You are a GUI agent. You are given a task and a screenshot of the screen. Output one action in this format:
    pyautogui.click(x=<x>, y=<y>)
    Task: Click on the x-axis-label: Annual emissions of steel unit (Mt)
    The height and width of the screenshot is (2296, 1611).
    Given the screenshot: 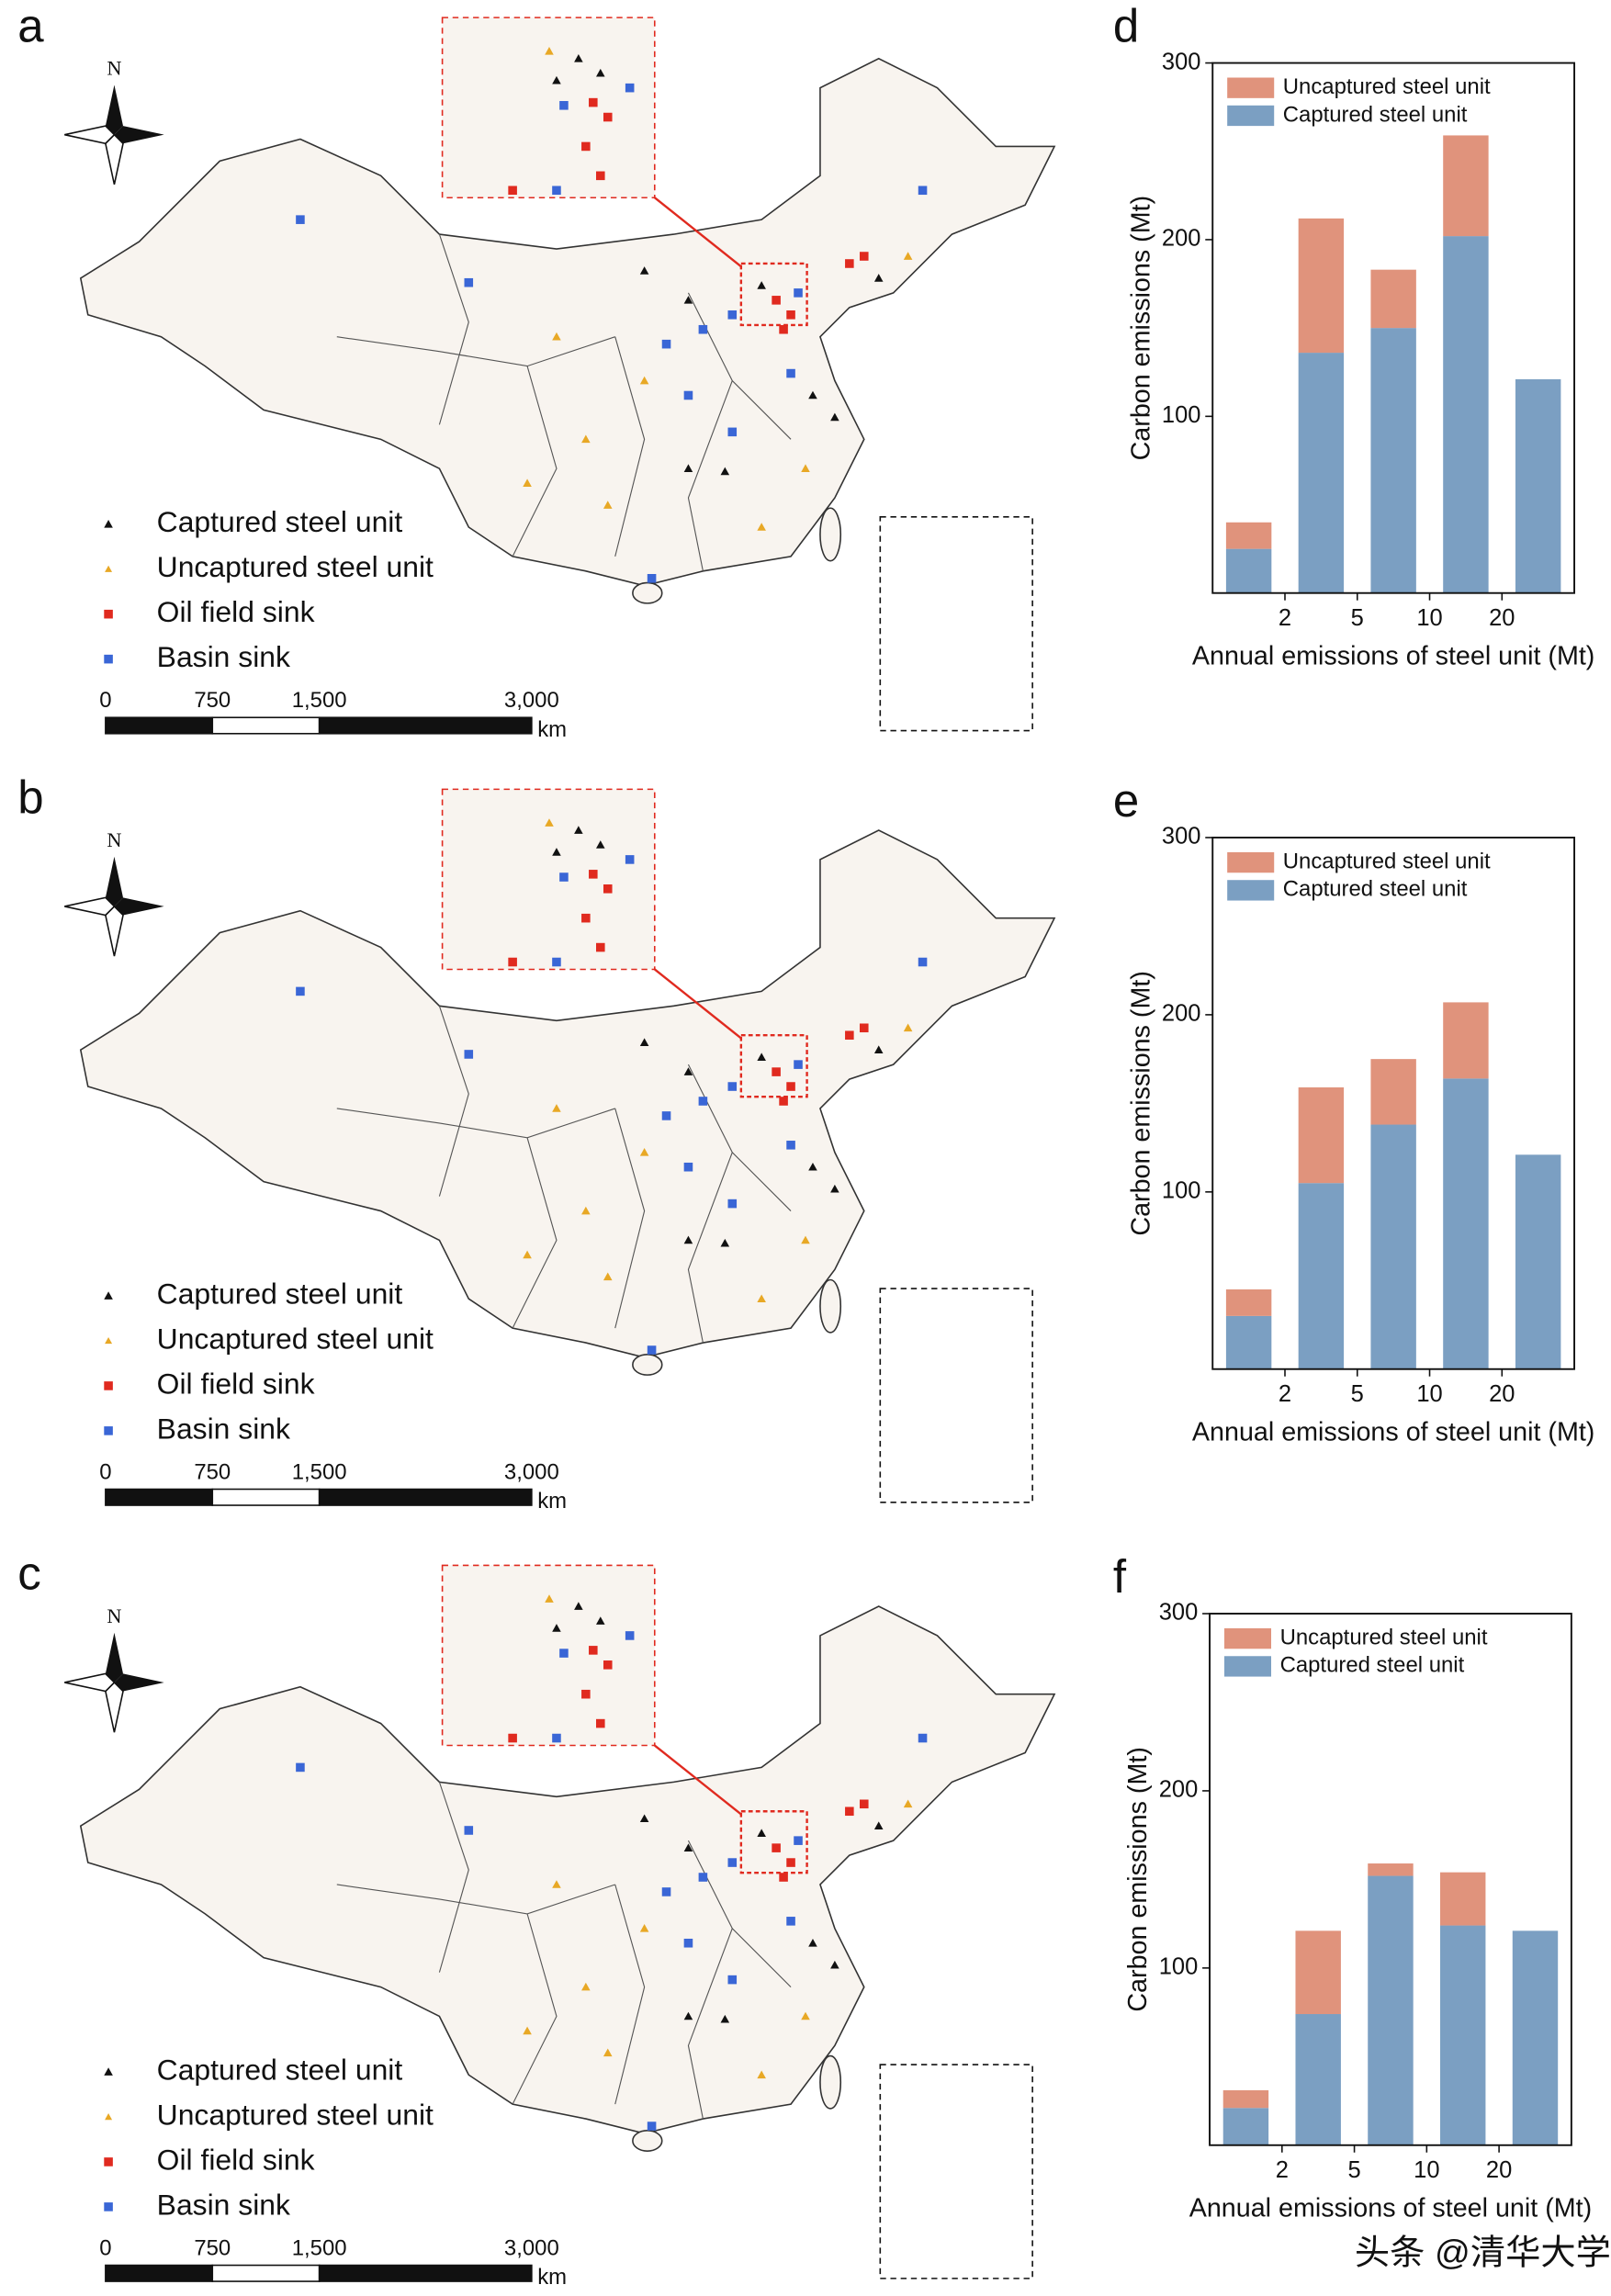 What is the action you would take?
    pyautogui.click(x=1390, y=2208)
    